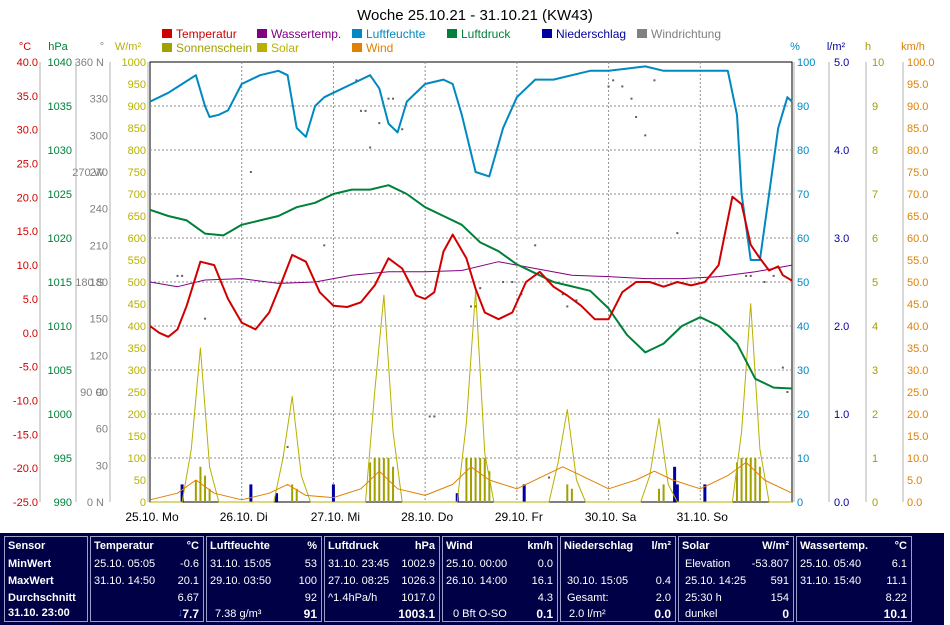 The image size is (950, 625). What do you see at coordinates (27, 266) in the screenshot?
I see `axis-tick-label: 10.0` at bounding box center [27, 266].